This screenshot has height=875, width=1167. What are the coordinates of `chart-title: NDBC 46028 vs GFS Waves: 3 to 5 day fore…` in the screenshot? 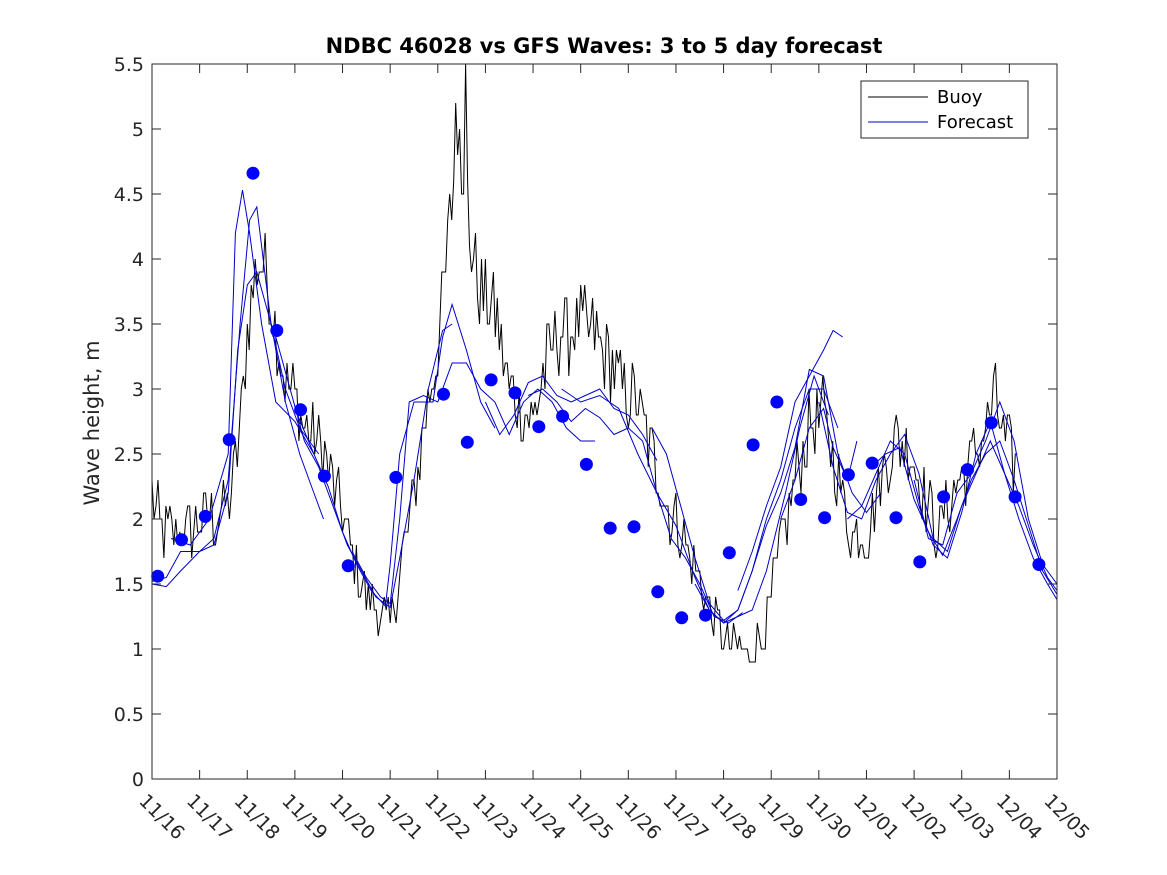 It's located at (604, 46).